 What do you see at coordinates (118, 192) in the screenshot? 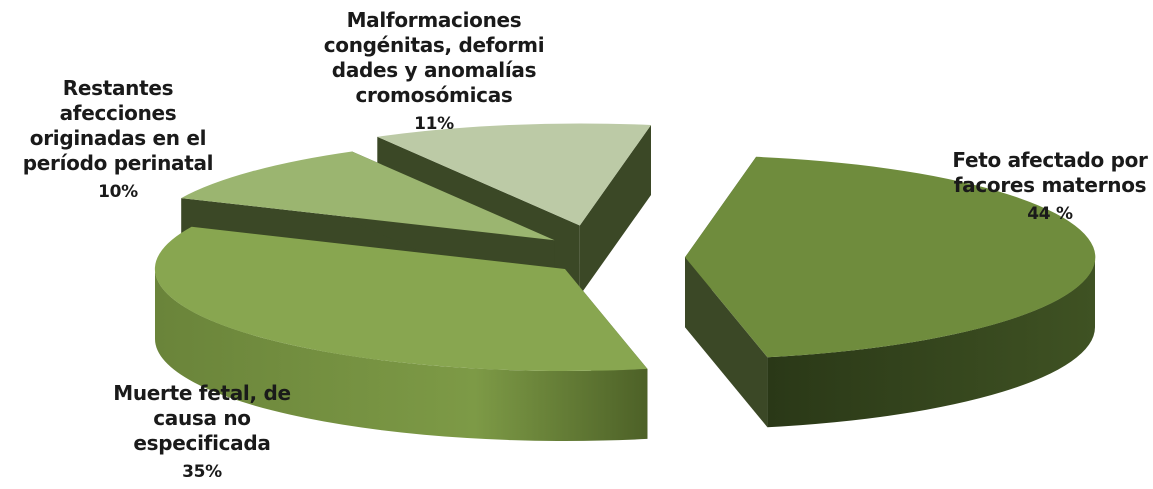
I see `slice-label-percent: 10%` at bounding box center [118, 192].